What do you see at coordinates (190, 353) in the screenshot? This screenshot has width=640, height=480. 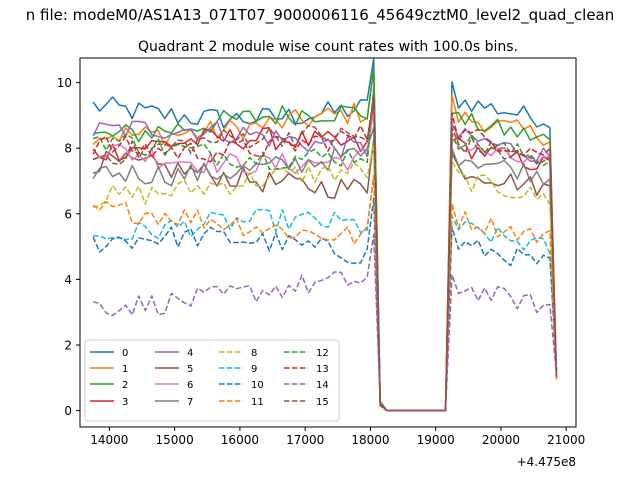 I see `legend-label-4: 4` at bounding box center [190, 353].